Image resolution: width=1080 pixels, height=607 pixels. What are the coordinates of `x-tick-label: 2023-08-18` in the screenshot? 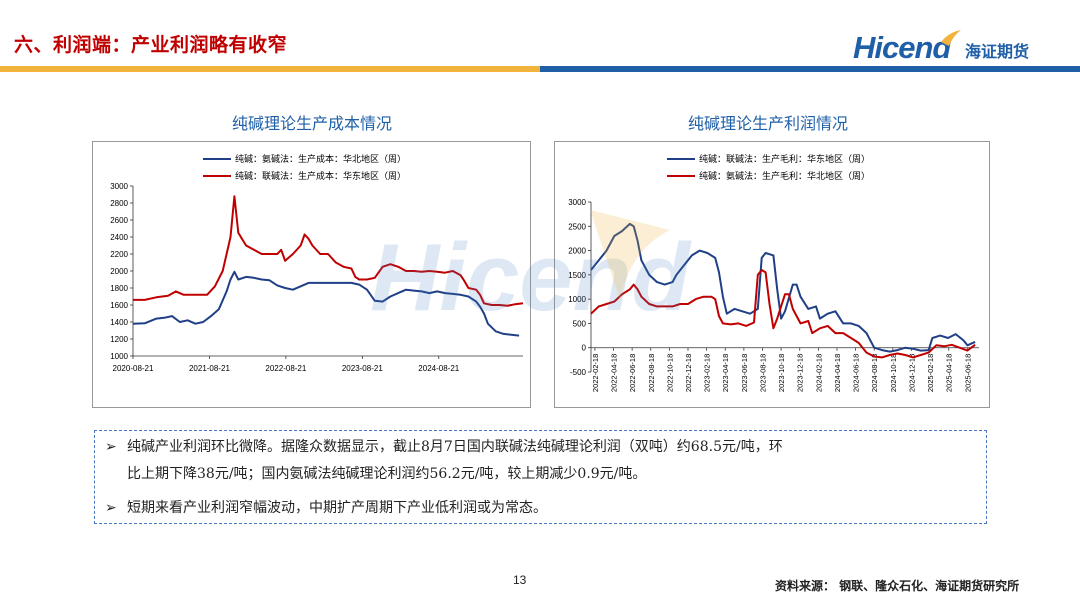 It's located at (762, 373).